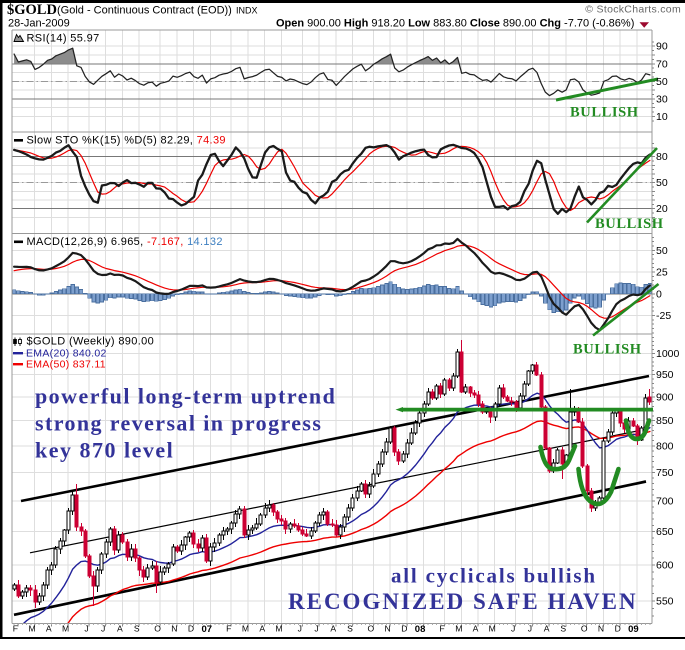 This screenshot has height=650, width=685. What do you see at coordinates (178, 423) in the screenshot?
I see `svg-text: strong reversal in progress` at bounding box center [178, 423].